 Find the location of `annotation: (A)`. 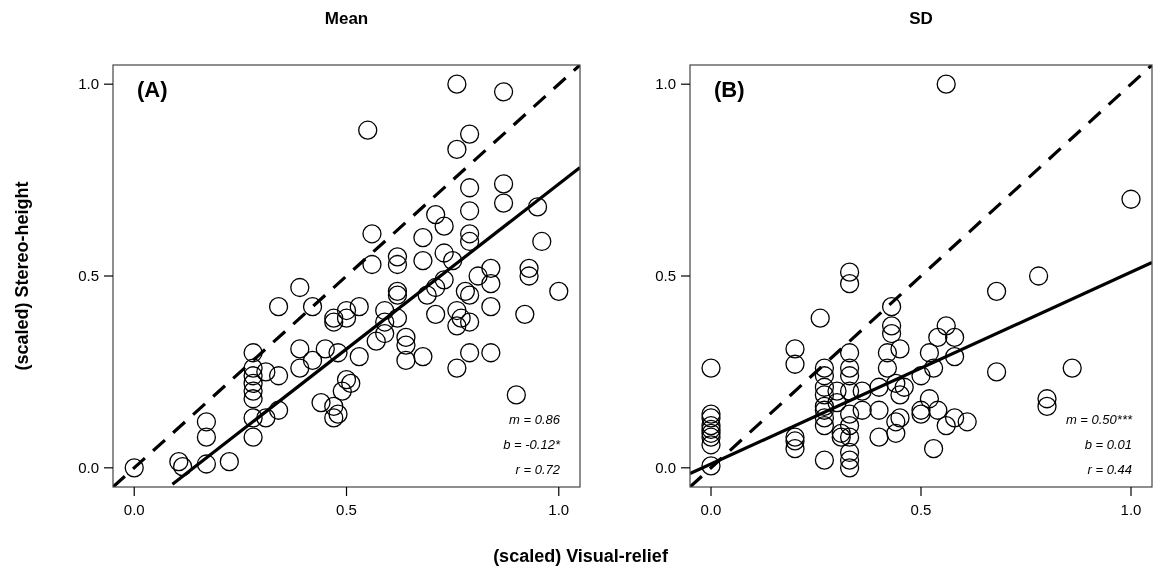

annotation: (A) is located at coordinates (152, 89).